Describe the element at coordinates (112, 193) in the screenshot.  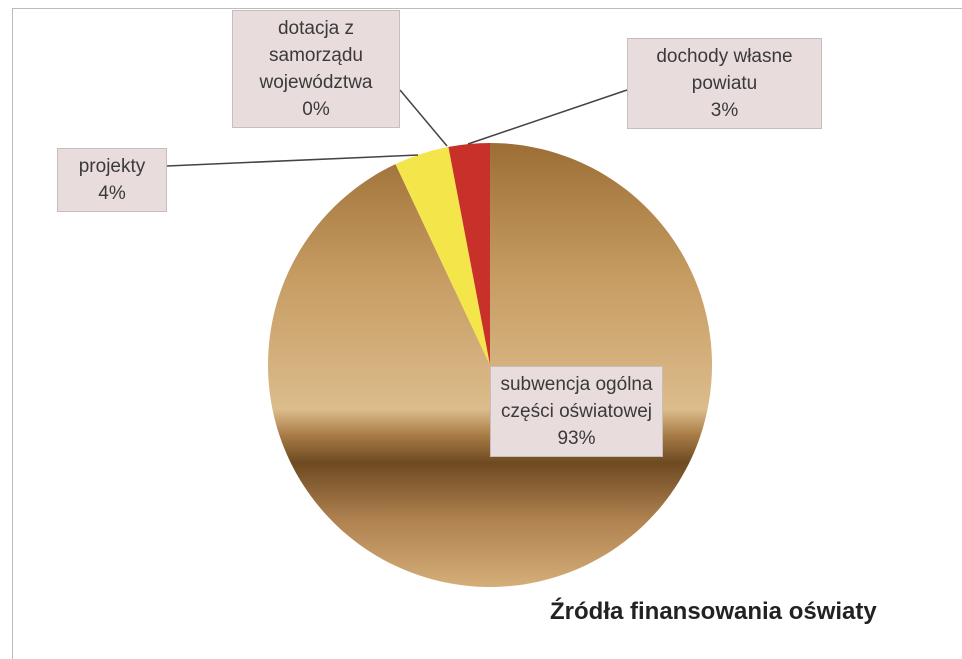
I see `label-value: 4%` at that location.